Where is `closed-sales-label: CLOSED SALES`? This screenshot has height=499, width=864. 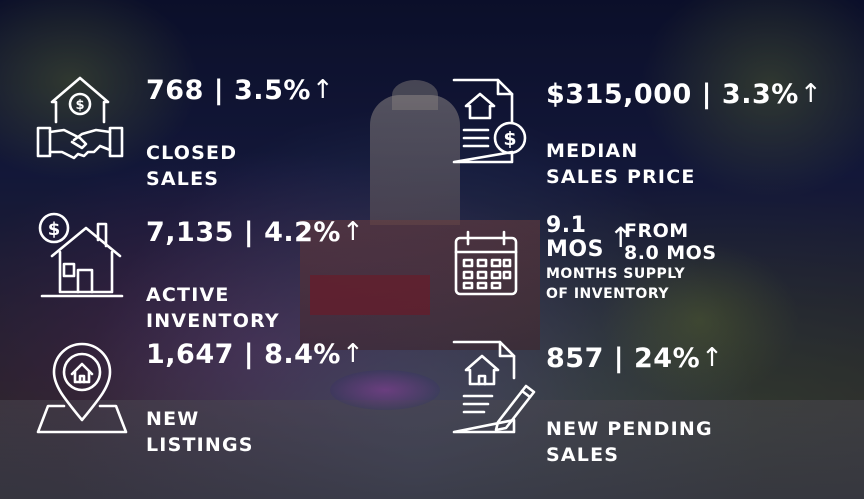
closed-sales-label: CLOSED SALES is located at coordinates (192, 166).